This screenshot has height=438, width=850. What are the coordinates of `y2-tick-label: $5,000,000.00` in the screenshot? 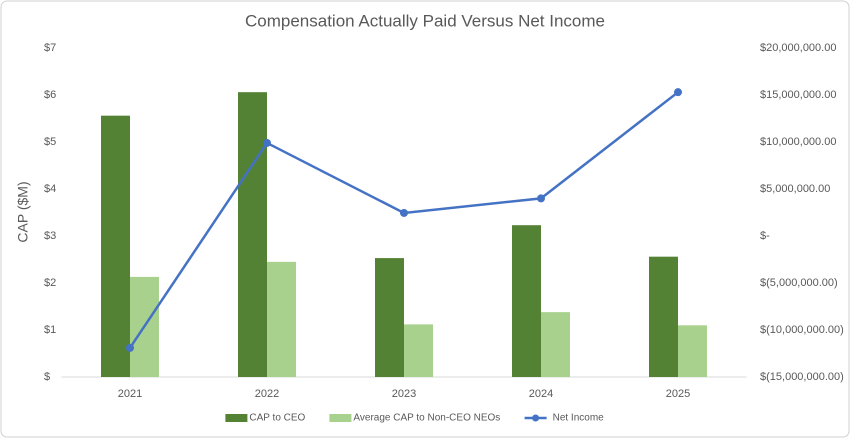 It's located at (795, 189).